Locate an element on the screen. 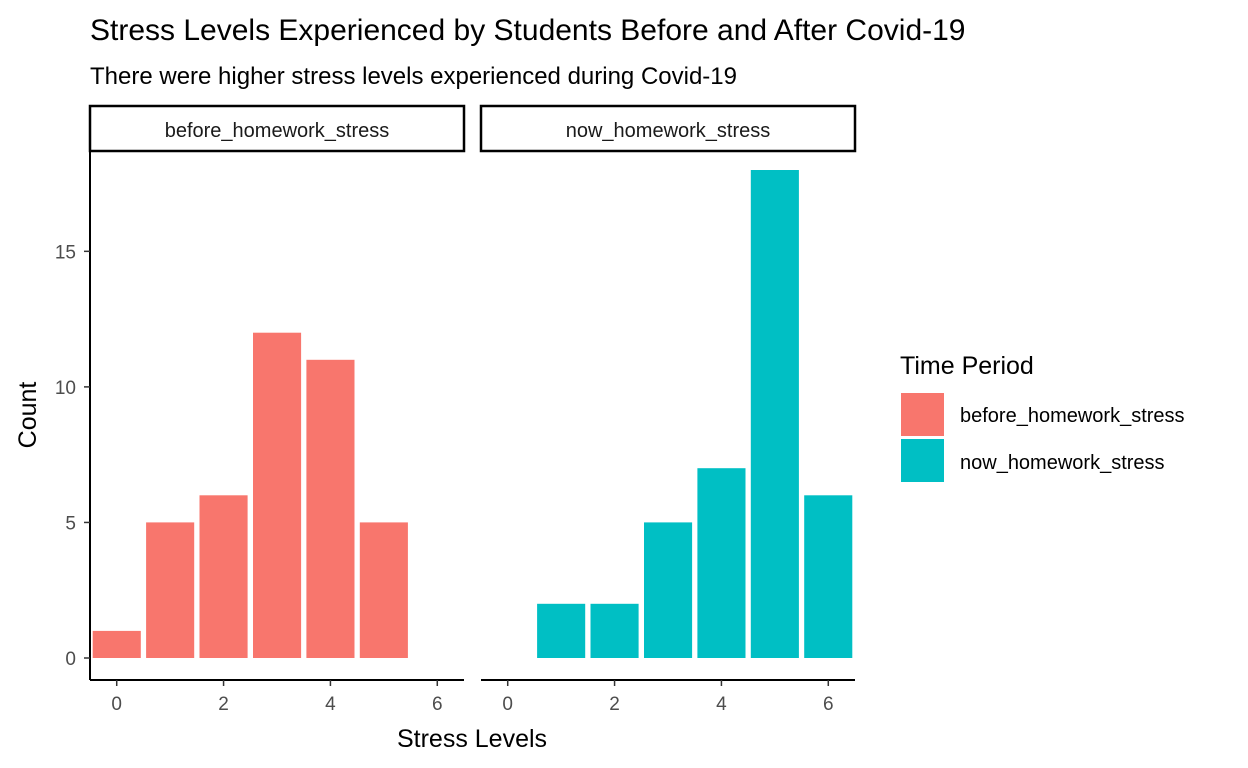 The height and width of the screenshot is (768, 1248). bar-now-x4 is located at coordinates (721, 563).